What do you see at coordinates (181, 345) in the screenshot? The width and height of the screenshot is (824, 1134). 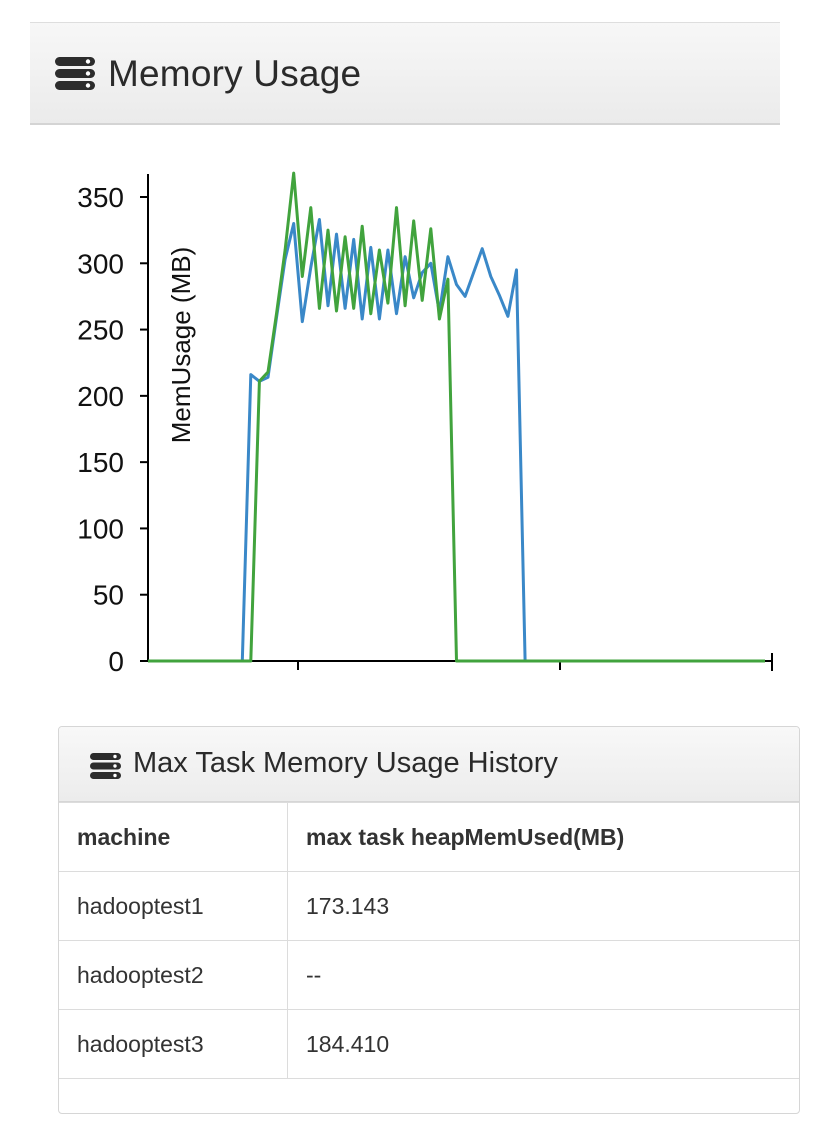 I see `y-axis-label: MemUsage (MB)` at bounding box center [181, 345].